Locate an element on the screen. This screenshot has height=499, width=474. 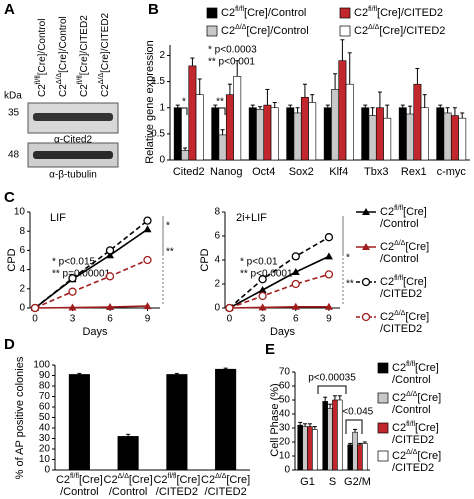
annotation: ** p<0.0001 is located at coordinates (266, 274).